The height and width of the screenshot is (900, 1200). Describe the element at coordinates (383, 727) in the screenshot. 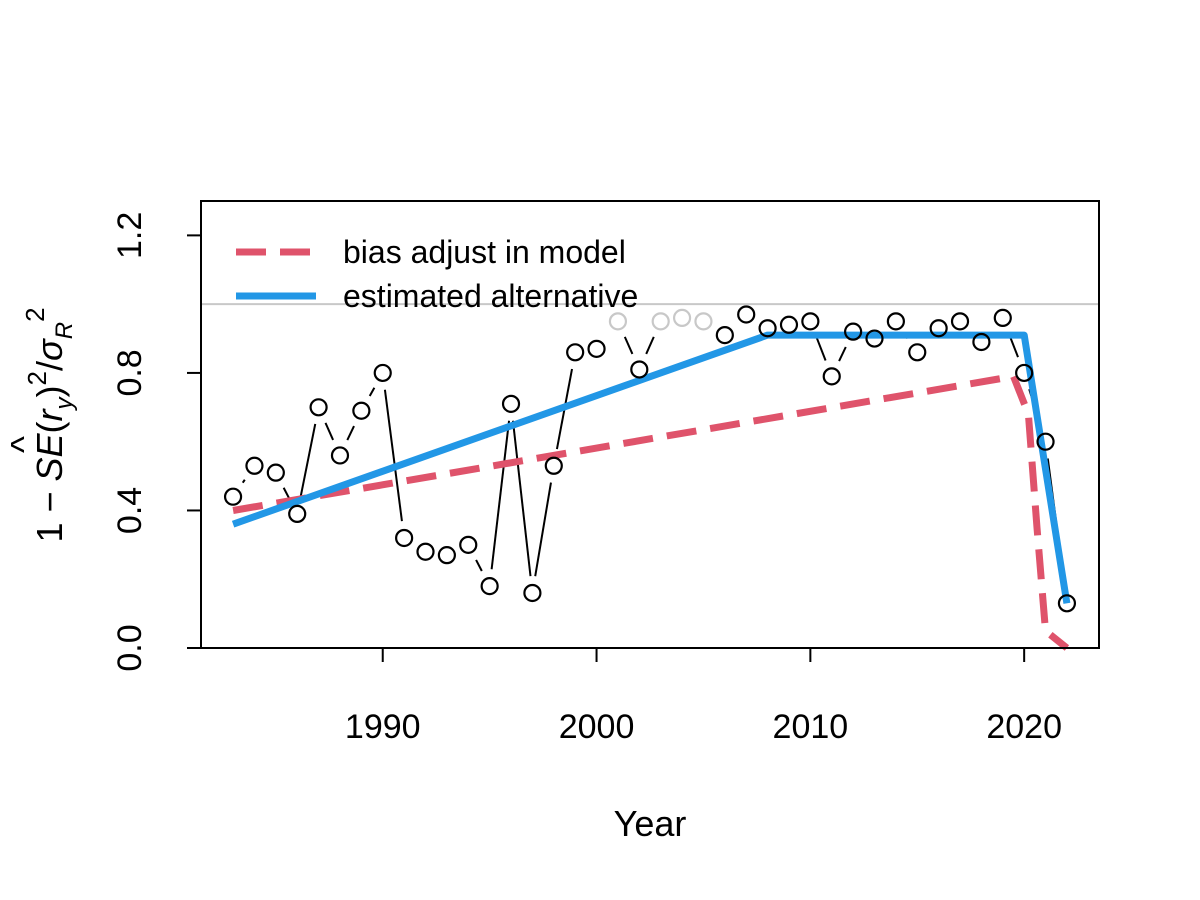

I see `x-tick-label: 1990` at that location.